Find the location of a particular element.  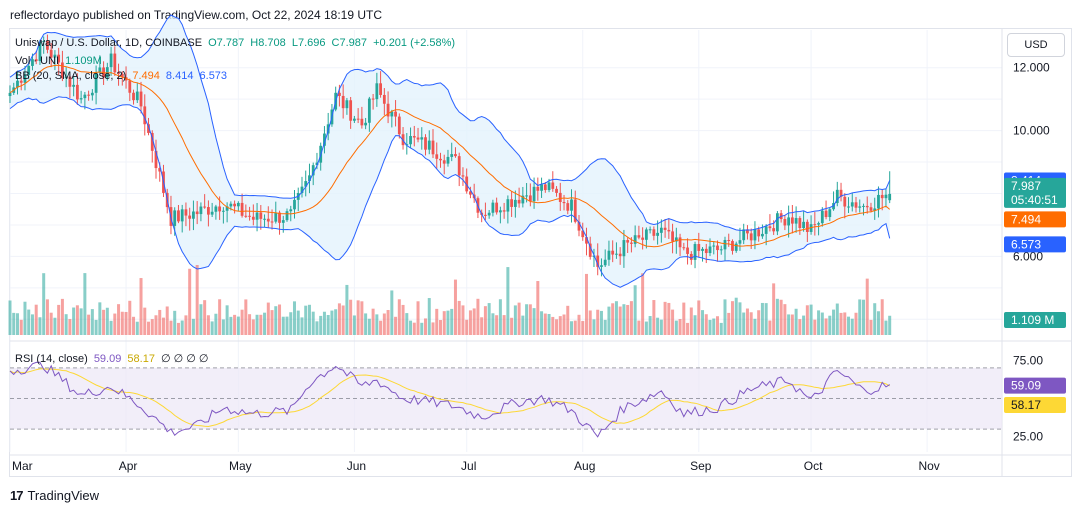

rsi-value-label-bg is located at coordinates (1035, 385).